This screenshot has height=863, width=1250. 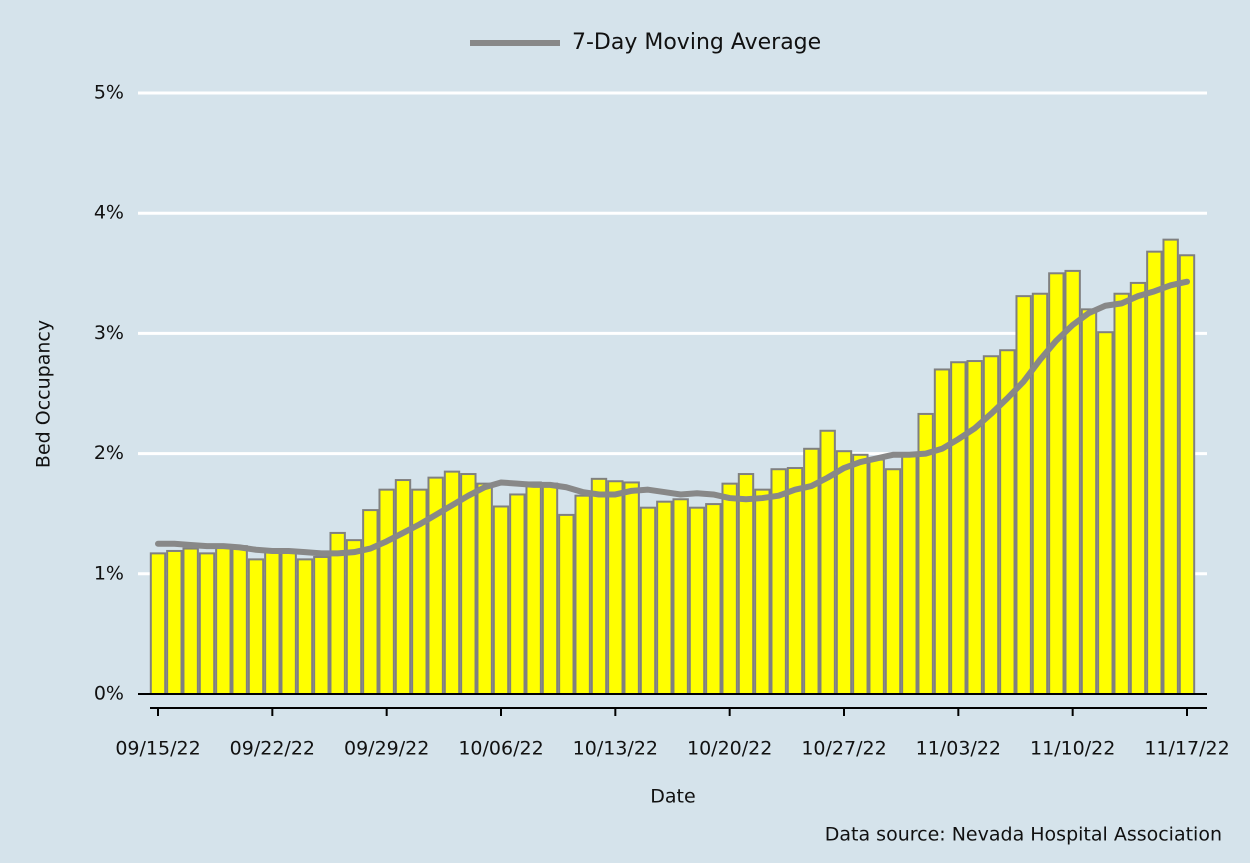 I want to click on y-tick-label: 2%, so click(x=109, y=453).